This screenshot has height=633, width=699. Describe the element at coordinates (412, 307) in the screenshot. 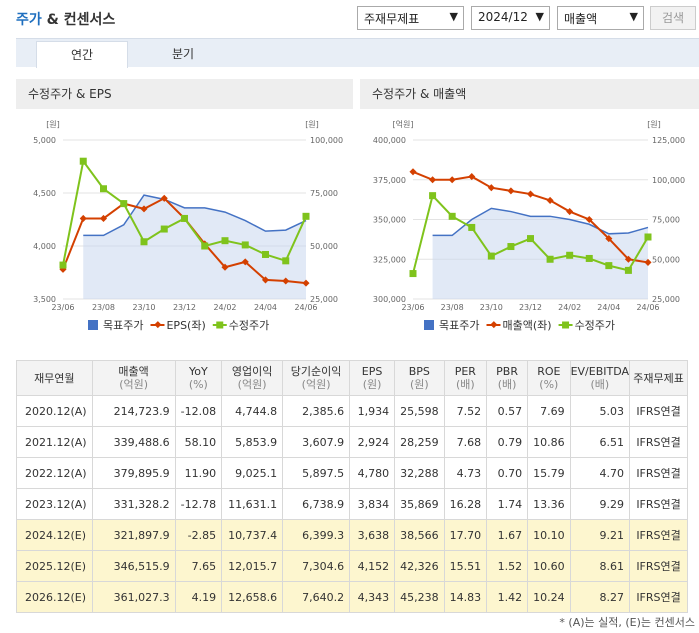

I see `x-tick-label: 23/06` at that location.